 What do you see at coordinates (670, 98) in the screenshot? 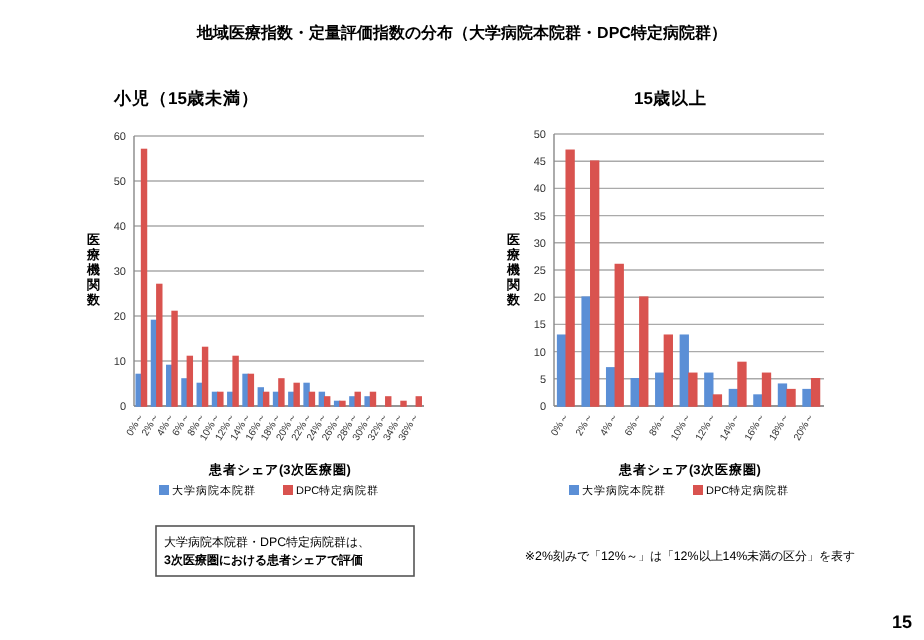
I see `chart-title: 15歳以上` at bounding box center [670, 98].